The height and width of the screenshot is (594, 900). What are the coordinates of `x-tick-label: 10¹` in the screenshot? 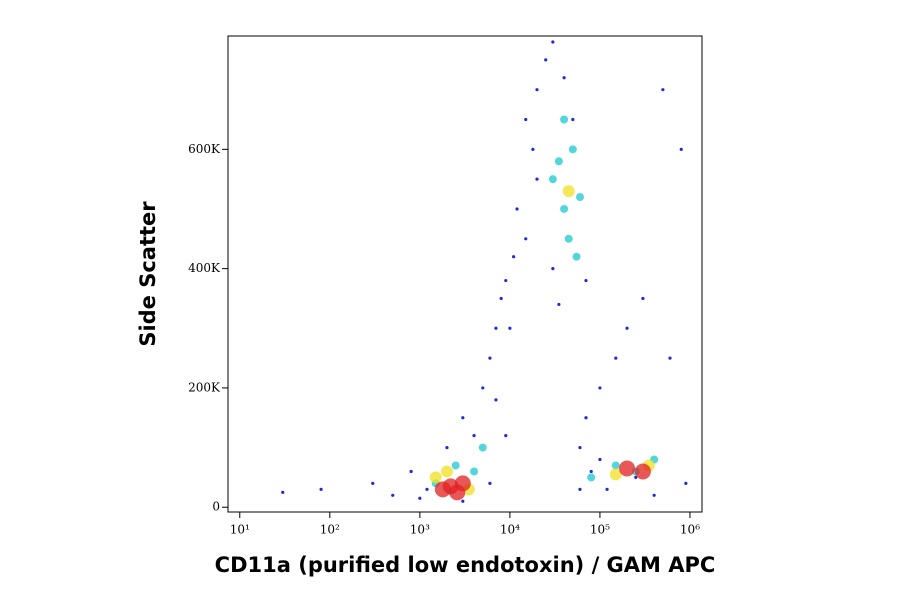 It's located at (240, 530).